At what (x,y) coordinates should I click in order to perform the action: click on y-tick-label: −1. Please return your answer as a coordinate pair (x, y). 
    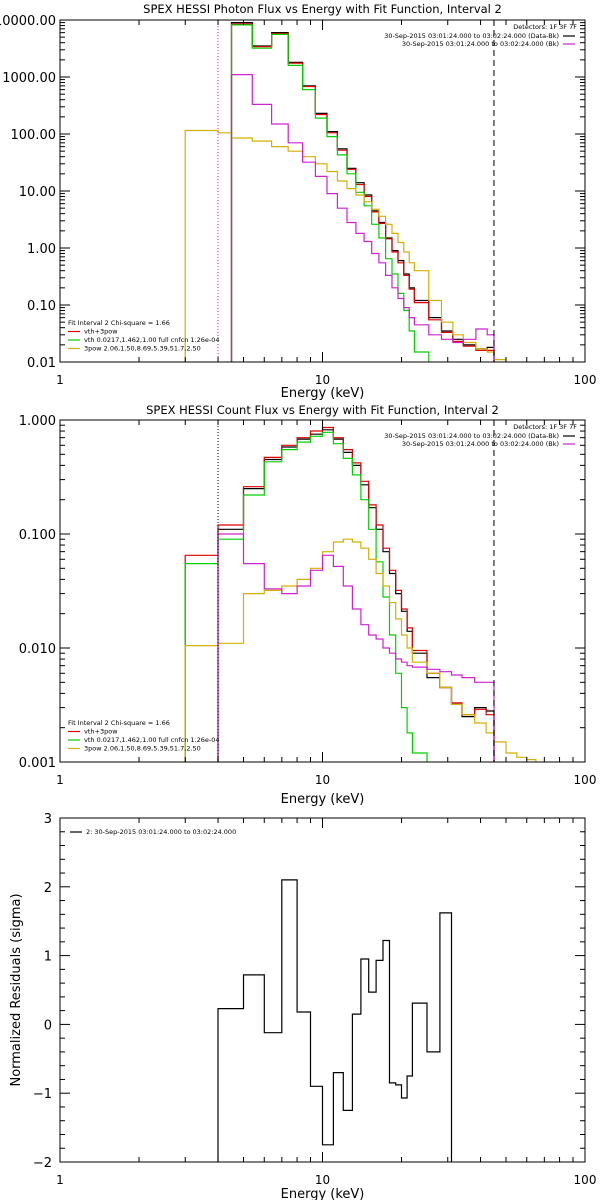
    Looking at the image, I should click on (42, 1094).